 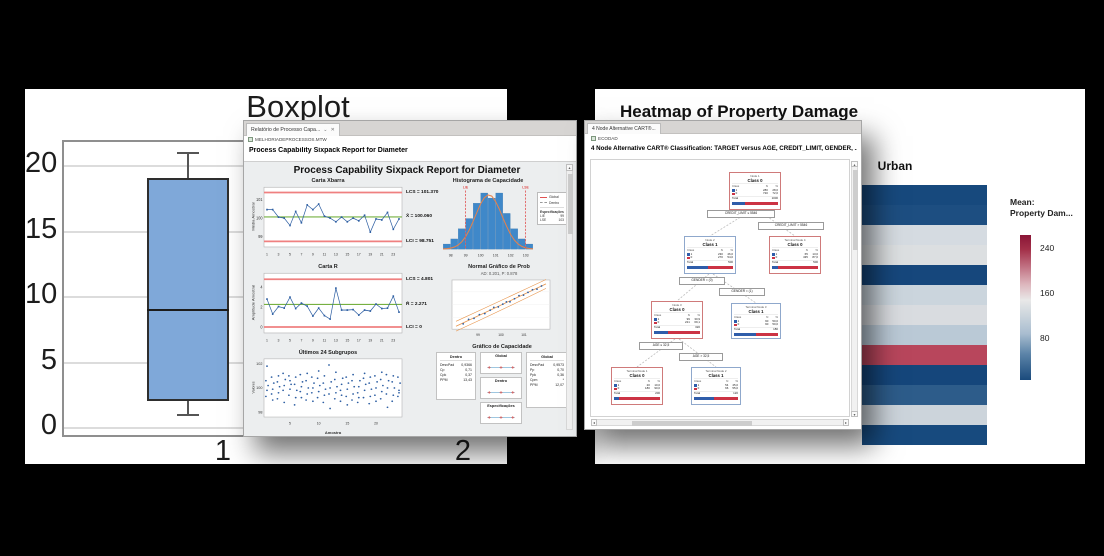 I want to click on legend-global: Global, so click(x=552, y=197).